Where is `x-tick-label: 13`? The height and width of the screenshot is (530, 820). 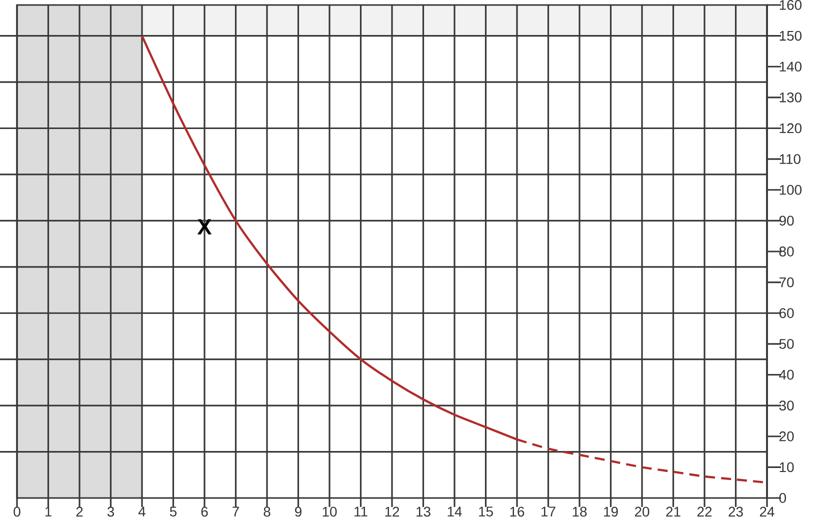 x-tick-label: 13 is located at coordinates (423, 511).